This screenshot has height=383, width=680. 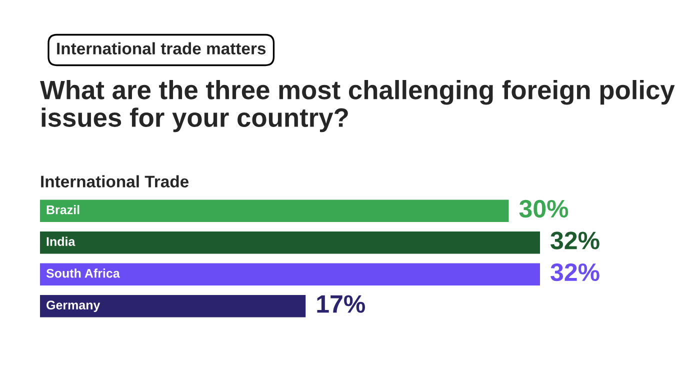 I want to click on text: International trade matters, so click(x=161, y=48).